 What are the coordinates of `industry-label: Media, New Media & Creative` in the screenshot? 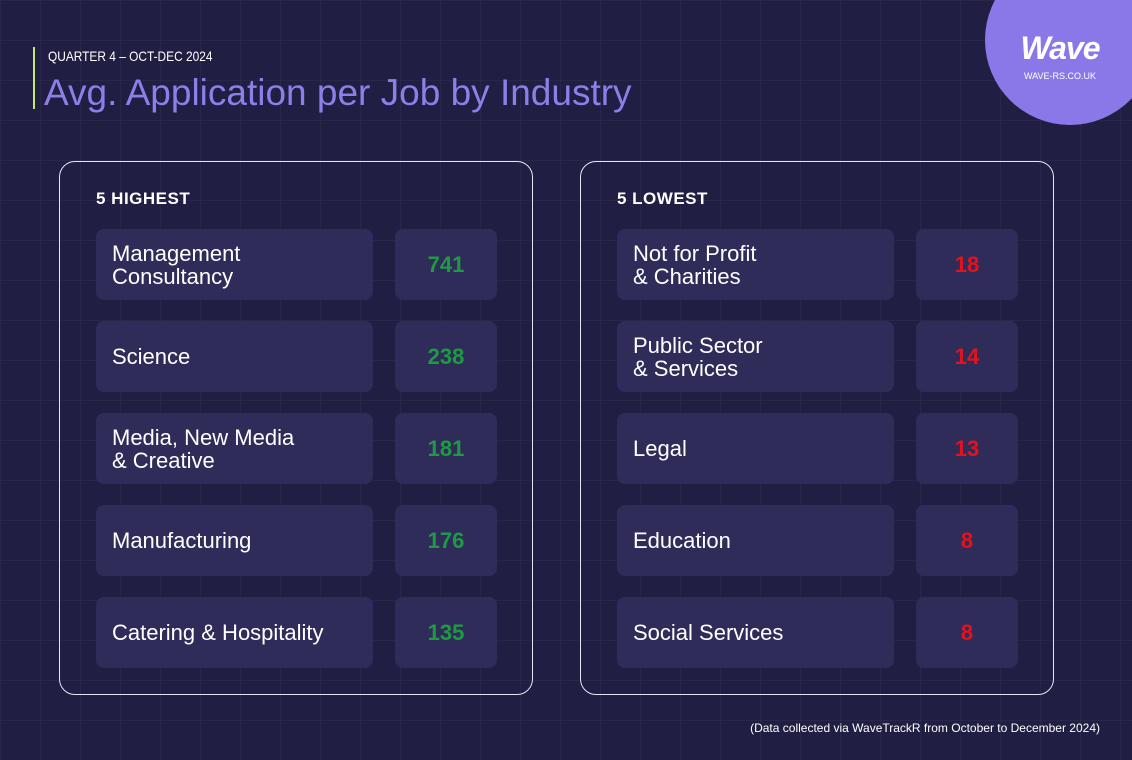 It's located at (234, 448).